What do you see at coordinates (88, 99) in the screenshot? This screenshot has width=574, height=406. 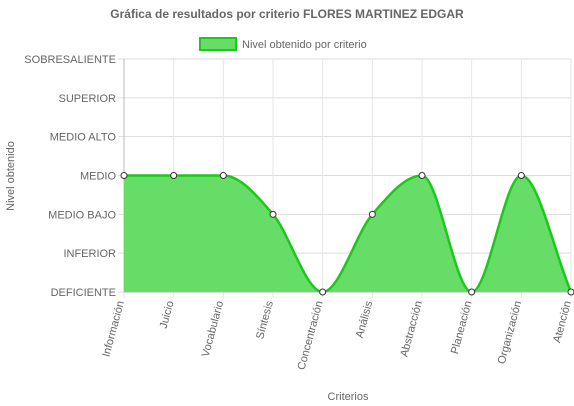 I see `y-tick-label: SUPERIOR` at bounding box center [88, 99].